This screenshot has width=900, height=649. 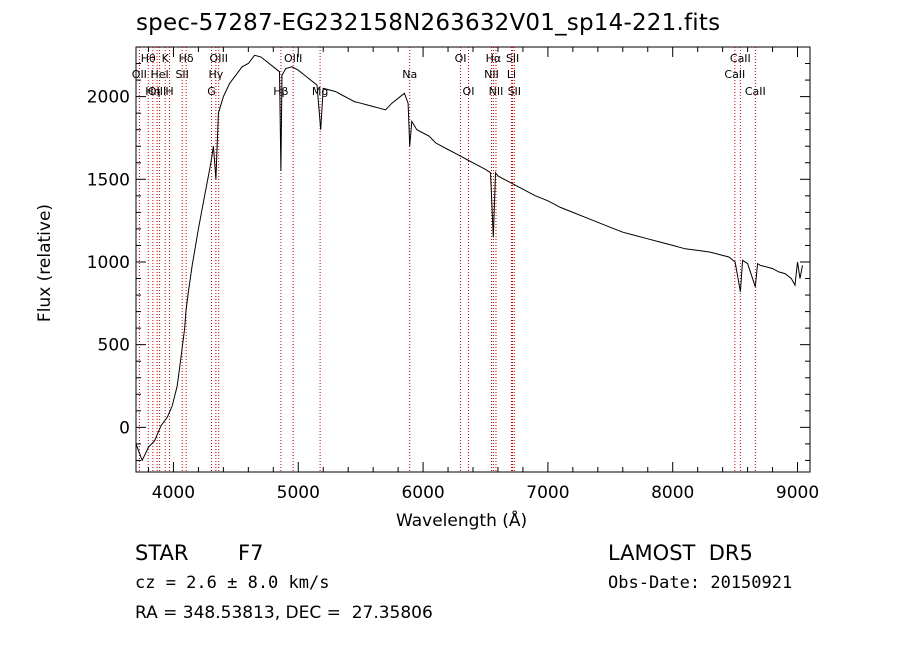 I want to click on line-label-11: G, so click(x=211, y=91).